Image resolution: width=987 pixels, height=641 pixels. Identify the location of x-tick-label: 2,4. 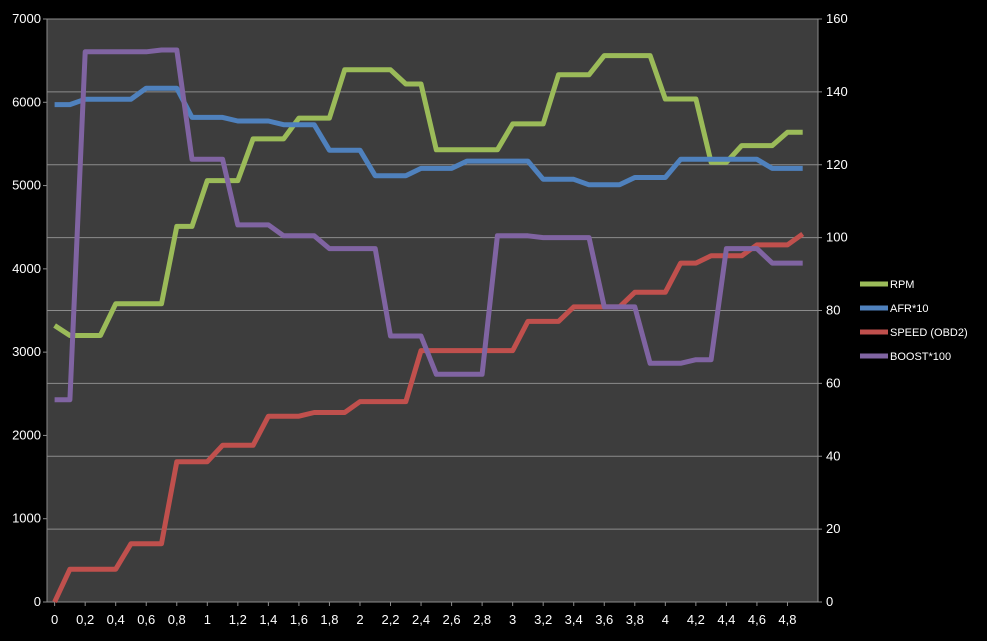
(421, 619).